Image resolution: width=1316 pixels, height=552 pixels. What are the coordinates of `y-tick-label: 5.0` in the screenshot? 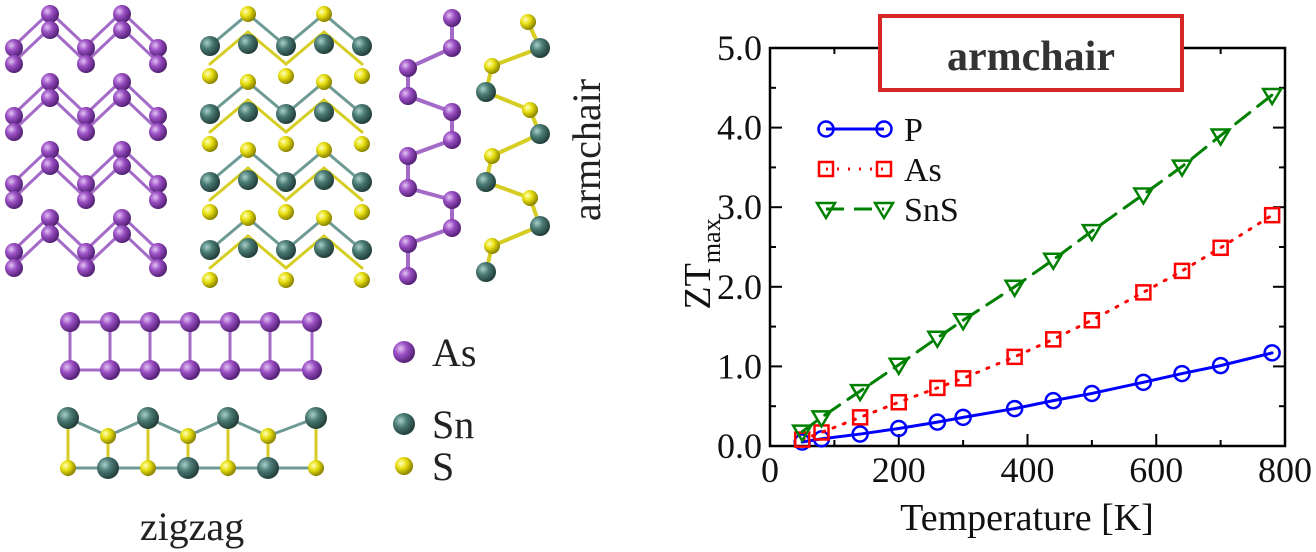 It's located at (739, 48).